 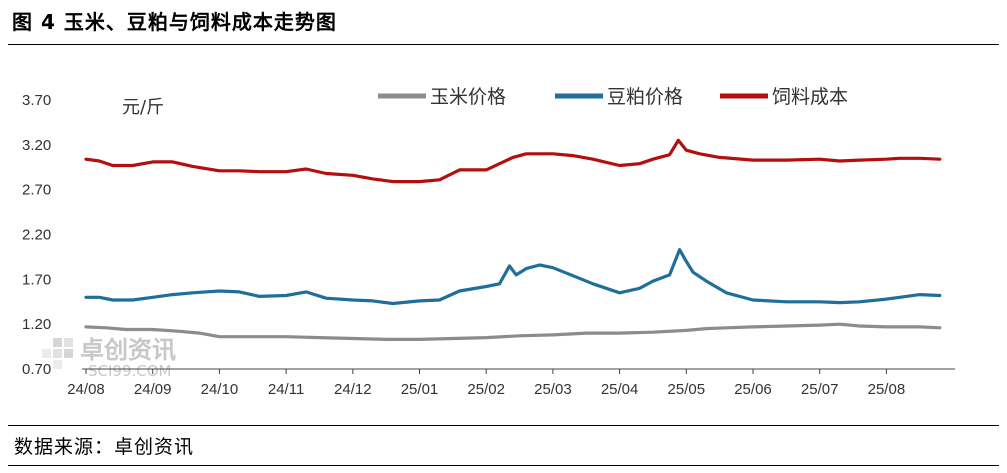 What do you see at coordinates (820, 389) in the screenshot?
I see `x-tick-label: 25/07` at bounding box center [820, 389].